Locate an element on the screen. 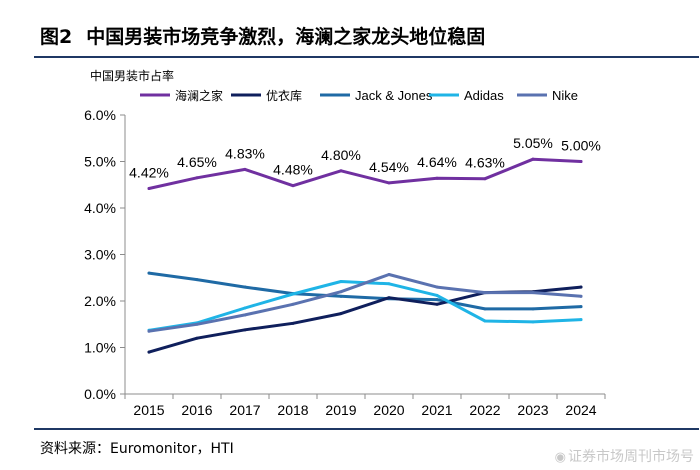 The image size is (700, 470). figure-header: 图2 中国男装市场竞争激烈，海澜之家龙头地位稳固 is located at coordinates (350, 29).